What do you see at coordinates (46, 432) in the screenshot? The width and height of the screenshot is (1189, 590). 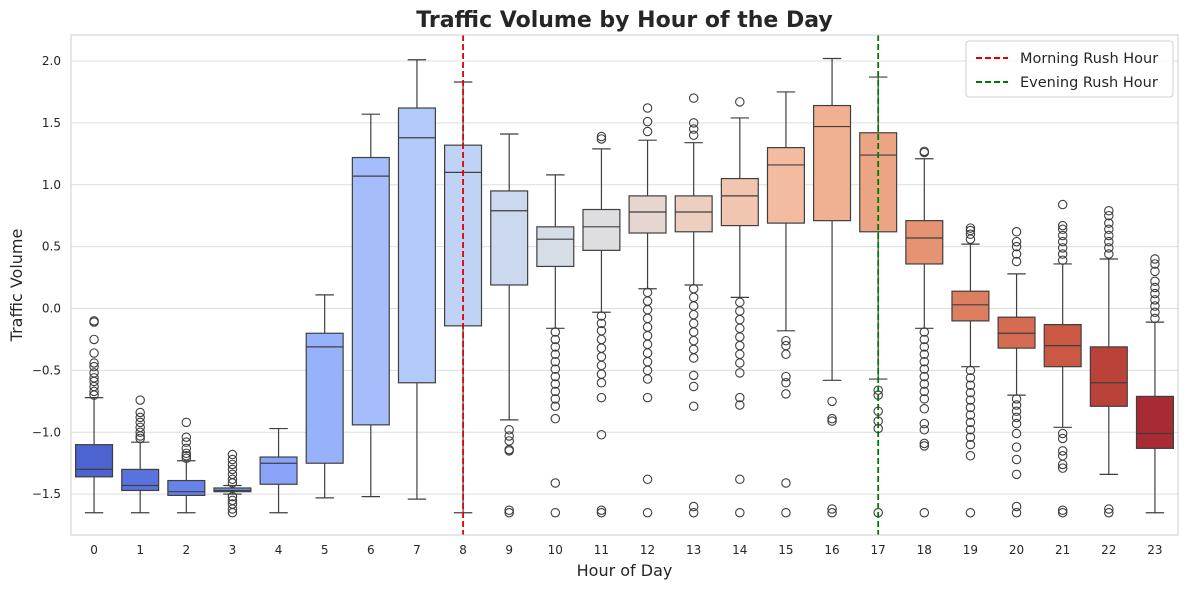 I see `y-tick-label: −1.0` at bounding box center [46, 432].